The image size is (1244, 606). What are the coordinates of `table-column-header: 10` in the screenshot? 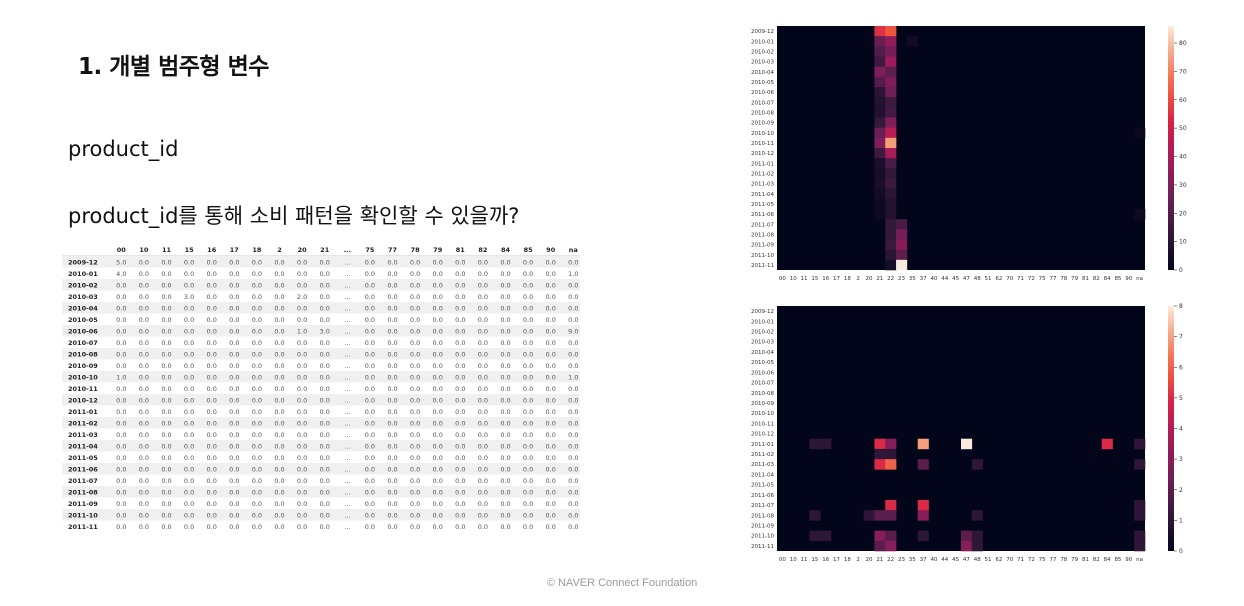 It's located at (144, 250).